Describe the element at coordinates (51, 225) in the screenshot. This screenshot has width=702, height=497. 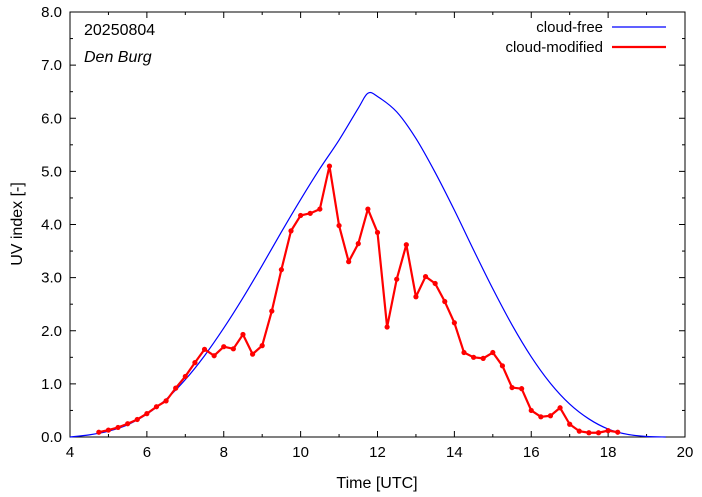
I see `y-tick-label: 4.0` at that location.